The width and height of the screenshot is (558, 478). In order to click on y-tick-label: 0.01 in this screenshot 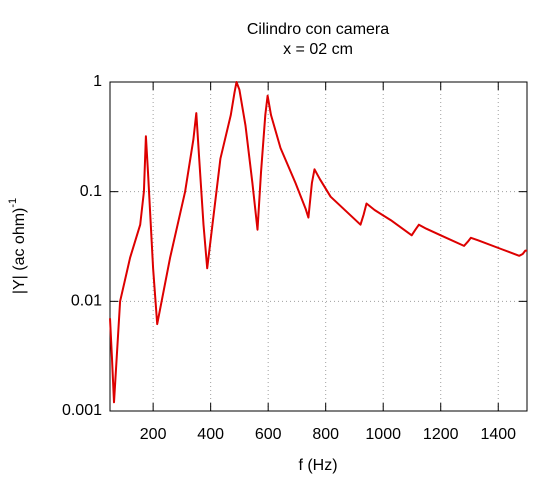, I will do `click(86, 301)`.